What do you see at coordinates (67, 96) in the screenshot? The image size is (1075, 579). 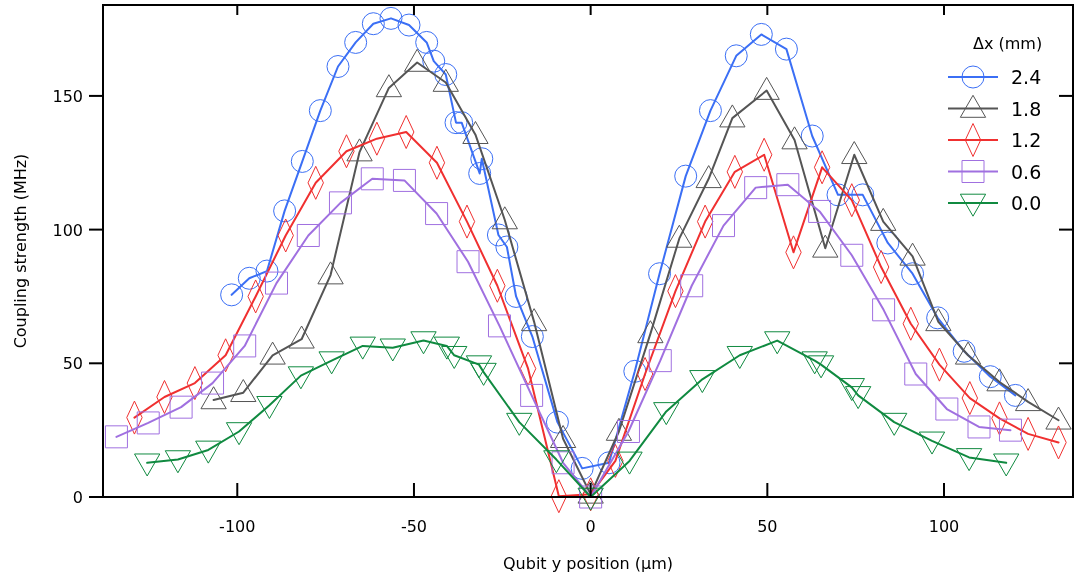 I see `y-tick-label: 150` at bounding box center [67, 96].